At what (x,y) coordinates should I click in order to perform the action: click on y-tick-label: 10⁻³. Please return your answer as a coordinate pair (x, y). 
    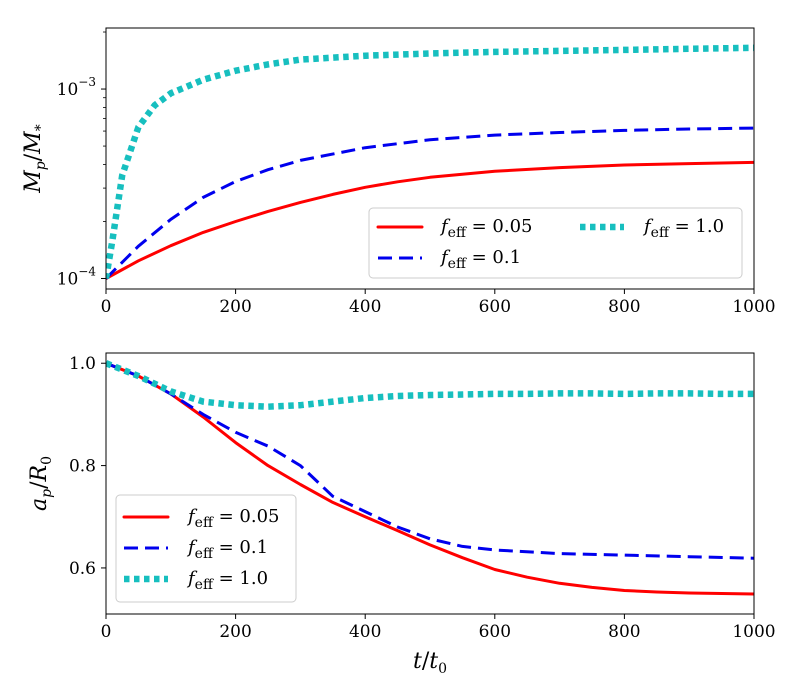
    Looking at the image, I should click on (76, 87).